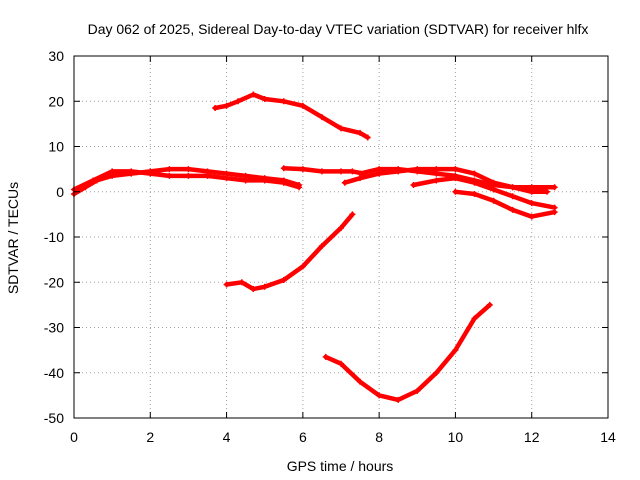 This screenshot has height=480, width=640. Describe the element at coordinates (532, 437) in the screenshot. I see `x-tick-label: 12` at that location.